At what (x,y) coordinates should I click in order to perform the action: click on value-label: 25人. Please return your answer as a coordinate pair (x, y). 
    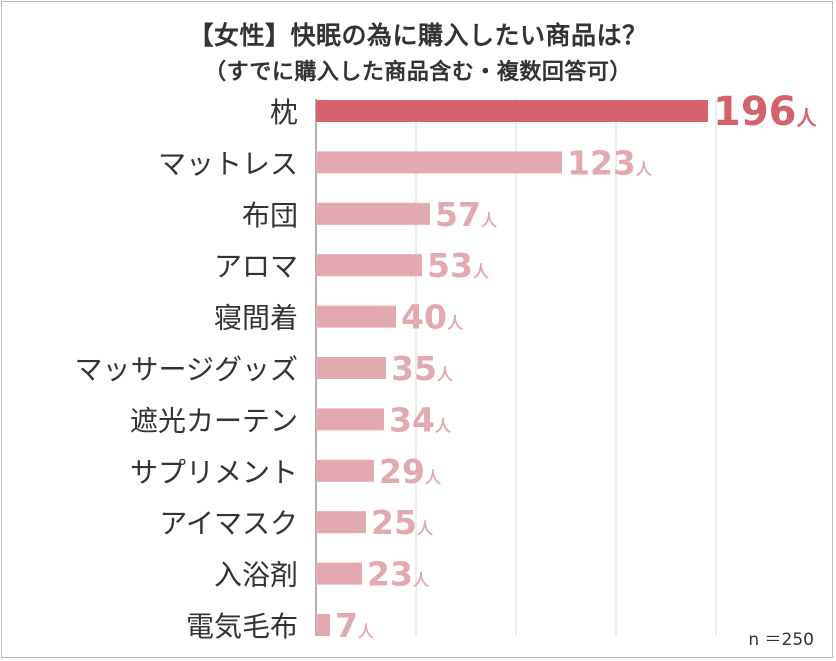
    Looking at the image, I should click on (402, 522).